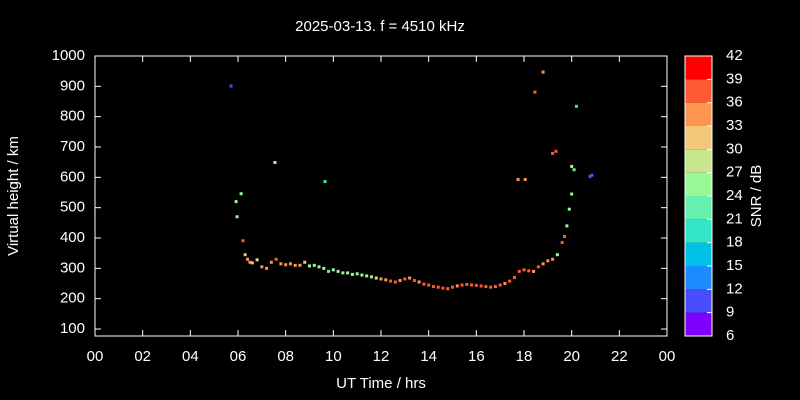 The width and height of the screenshot is (800, 400). Describe the element at coordinates (72, 116) in the screenshot. I see `y-tick-label: 800` at that location.